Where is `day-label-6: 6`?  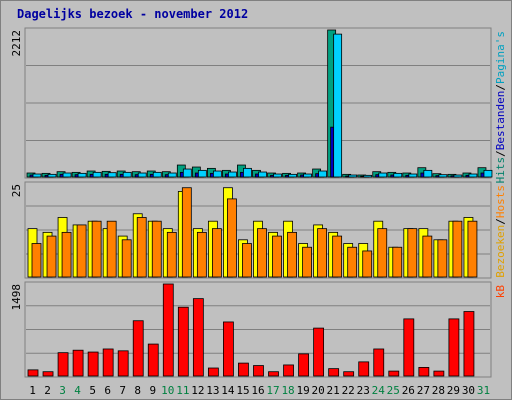 day-label-6: 6 is located at coordinates (107, 390).